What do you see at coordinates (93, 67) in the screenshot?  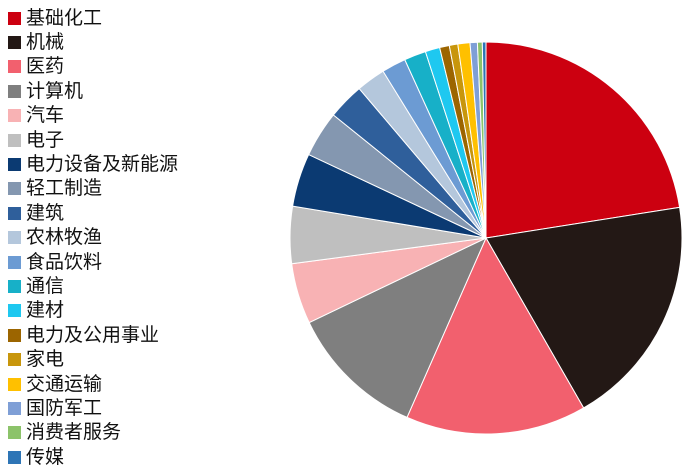 I see `legend-item: 医药` at bounding box center [93, 67].